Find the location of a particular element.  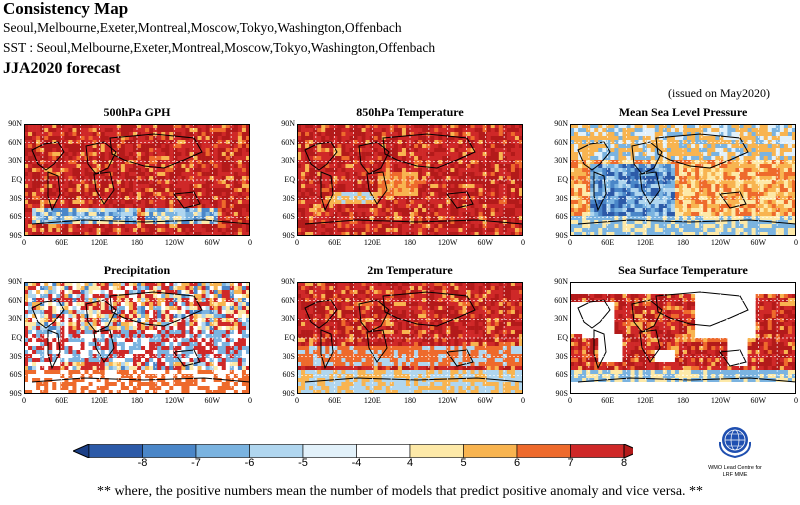

colorbar is located at coordinates (353, 451).